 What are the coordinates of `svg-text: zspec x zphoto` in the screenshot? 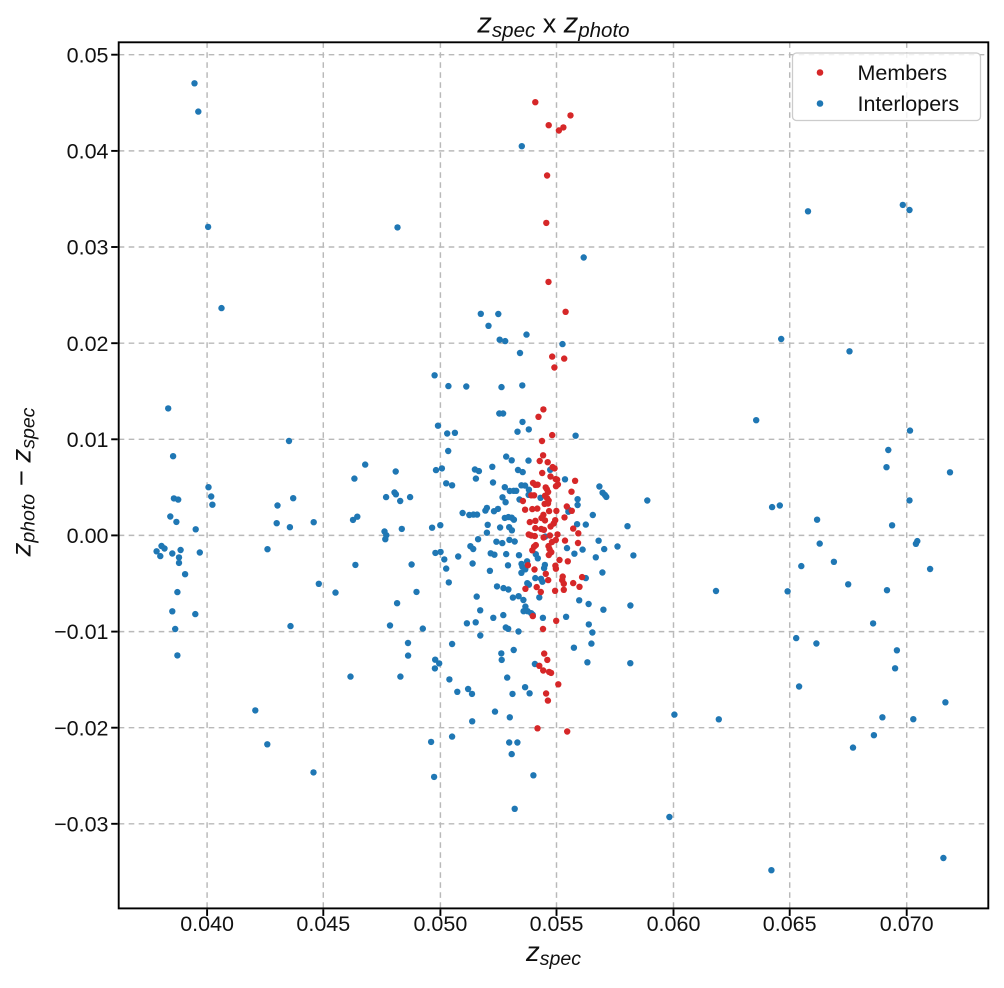 It's located at (552, 25).